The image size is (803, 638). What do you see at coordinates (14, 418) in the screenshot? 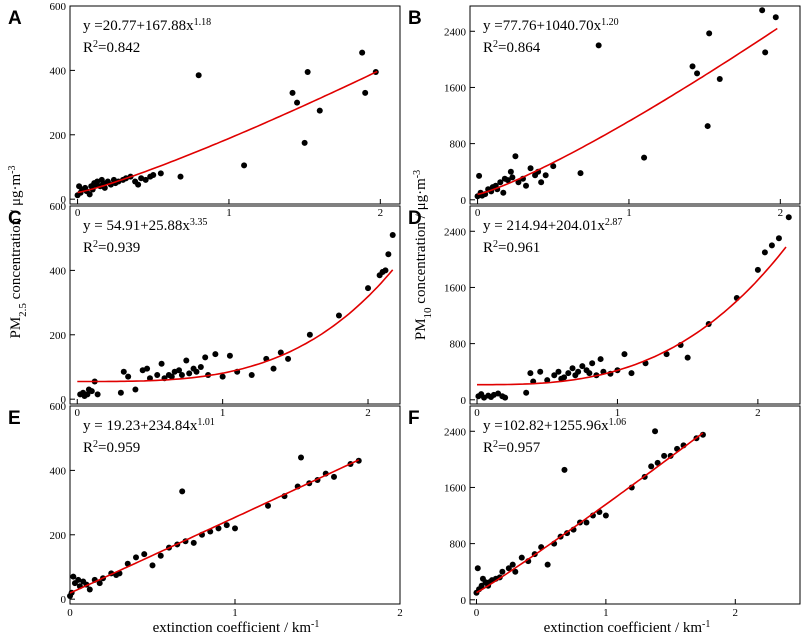
I see `panel-letter: E` at bounding box center [14, 418].